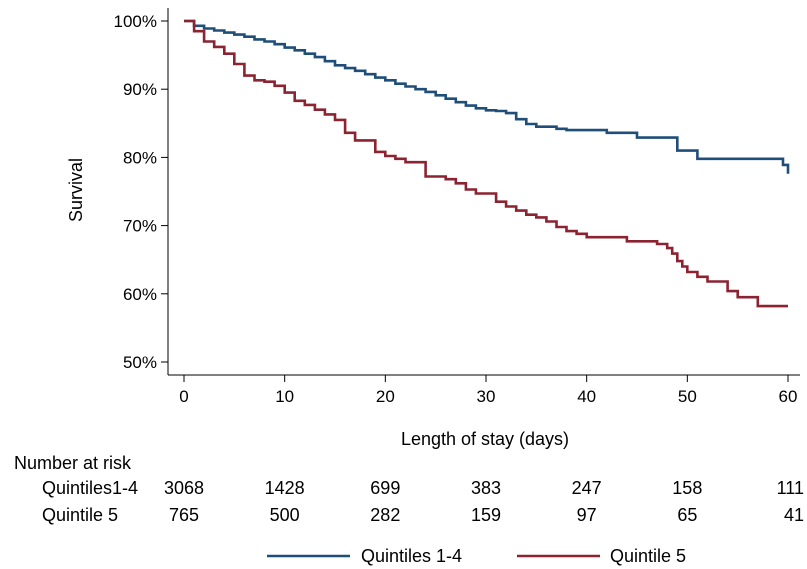 The height and width of the screenshot is (569, 807). What do you see at coordinates (184, 488) in the screenshot?
I see `risk-value: 3068` at bounding box center [184, 488].